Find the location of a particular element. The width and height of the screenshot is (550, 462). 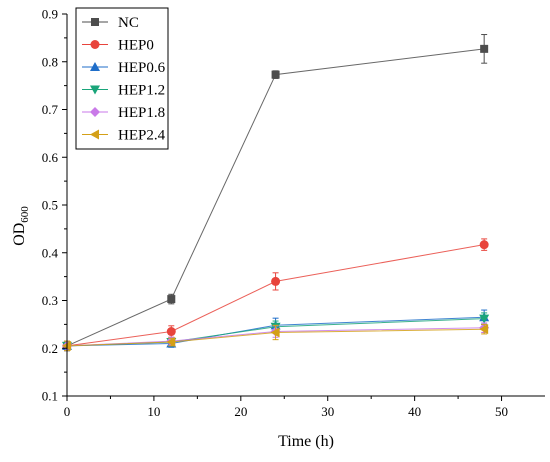

y-tick-label: 0.2 is located at coordinates (50, 348).